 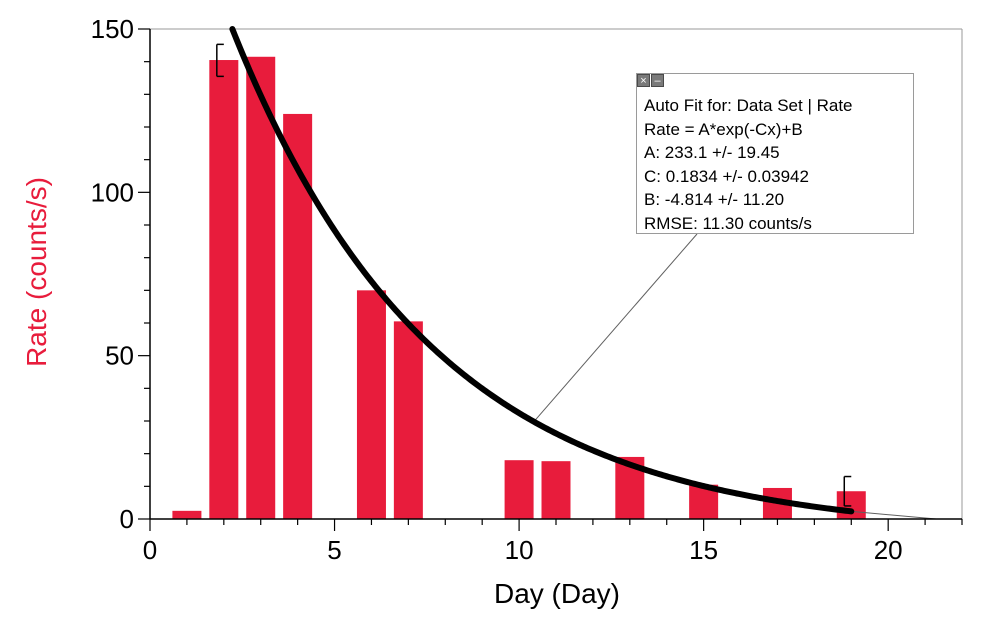 I want to click on fit-param-b: B: -4.814 +/- 11.20, so click(x=714, y=200).